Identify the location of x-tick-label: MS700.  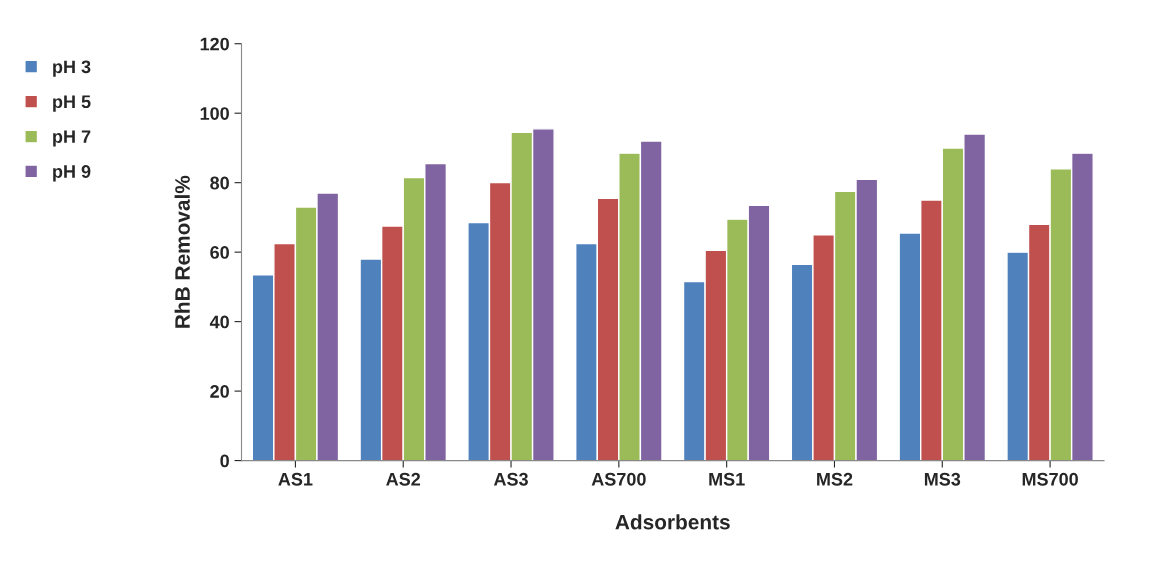
(1050, 479).